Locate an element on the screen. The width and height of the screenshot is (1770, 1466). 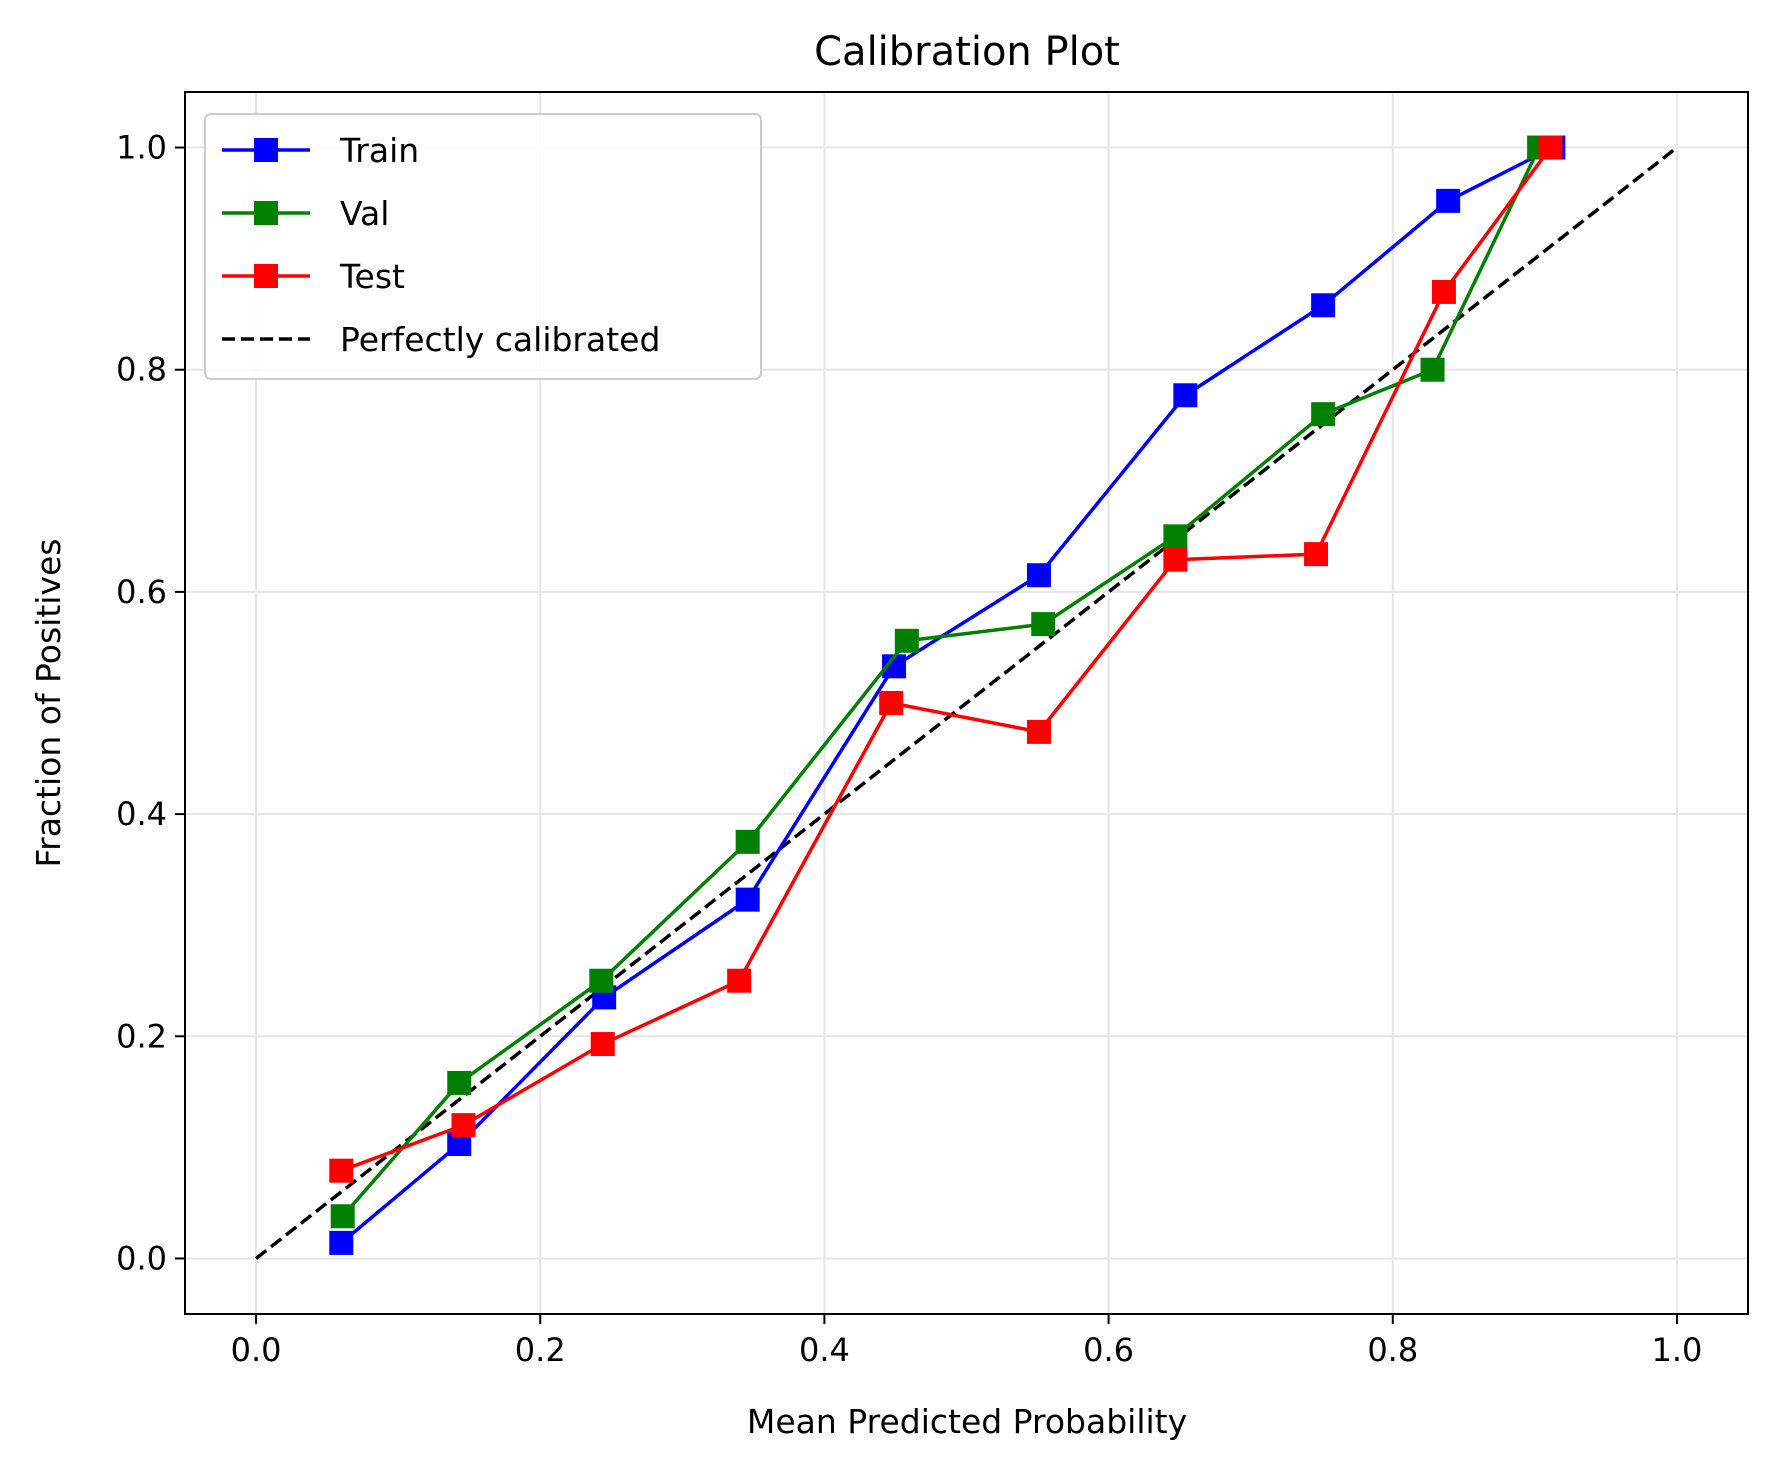
legend-label: Perfectly calibrated is located at coordinates (500, 339).